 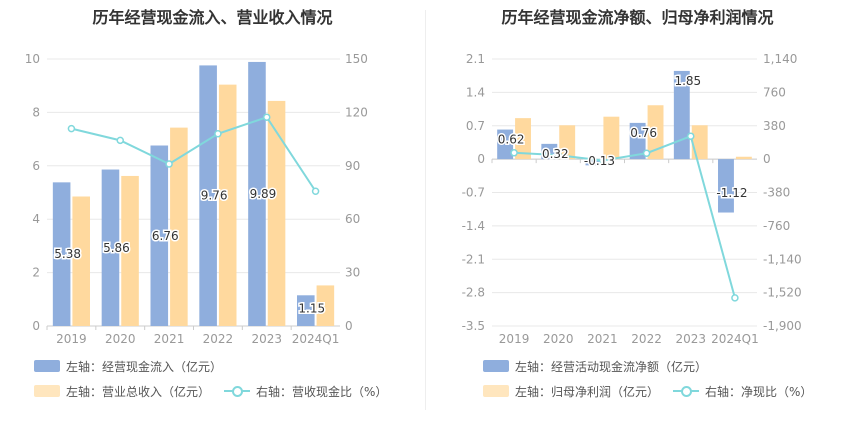 What do you see at coordinates (473, 193) in the screenshot?
I see `left-axis-tick-label: -0.7` at bounding box center [473, 193].